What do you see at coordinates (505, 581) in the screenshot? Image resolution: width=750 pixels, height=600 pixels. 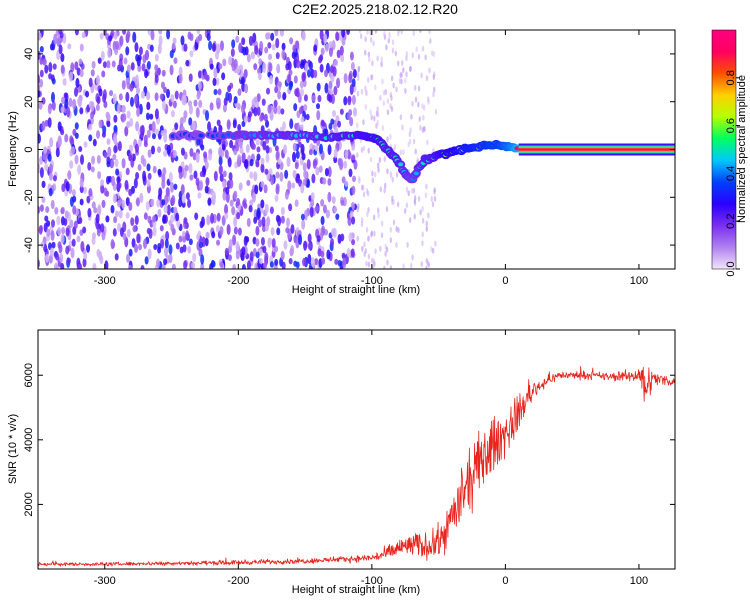 I see `x-tick-label: 0` at bounding box center [505, 581].